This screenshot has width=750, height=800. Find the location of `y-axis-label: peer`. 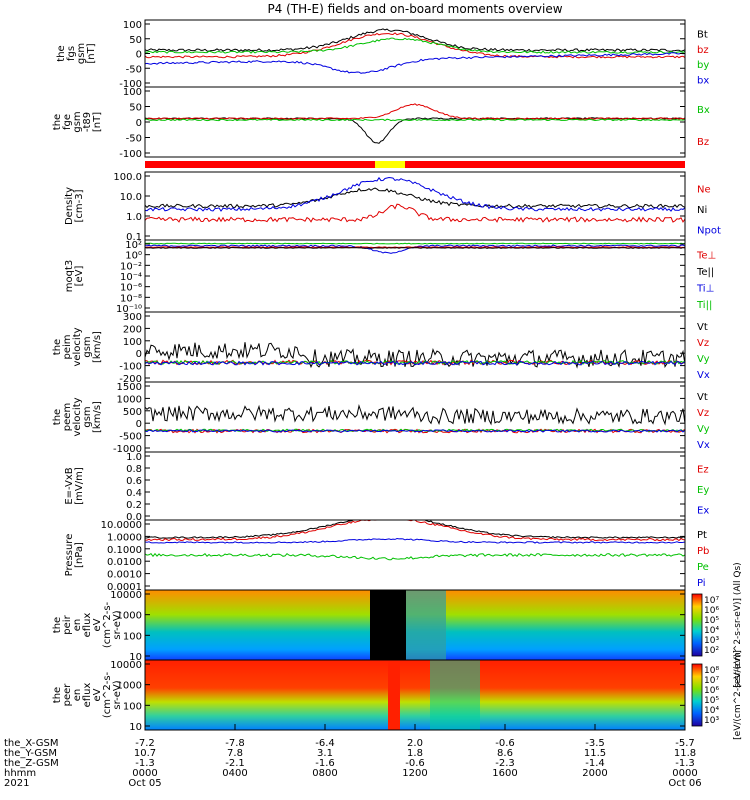

y-axis-label: peer is located at coordinates (67, 695).